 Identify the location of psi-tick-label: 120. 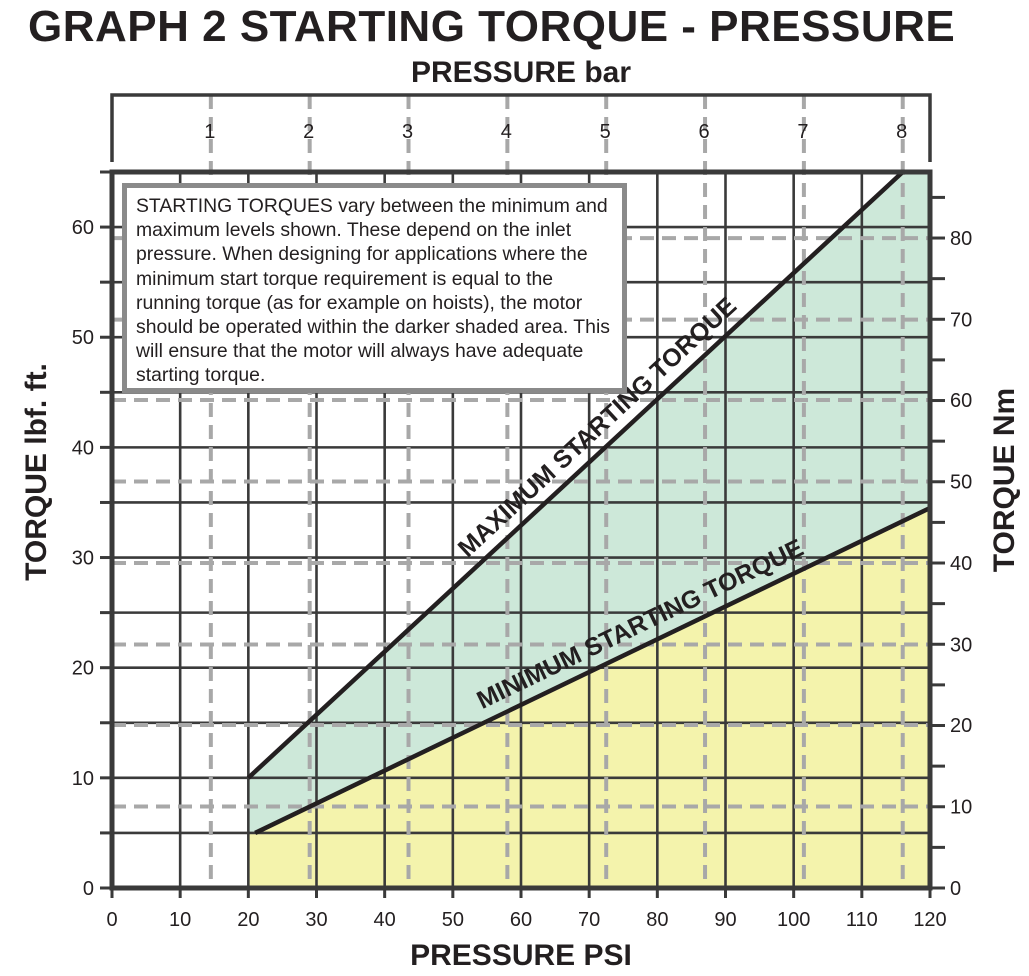
(929, 920).